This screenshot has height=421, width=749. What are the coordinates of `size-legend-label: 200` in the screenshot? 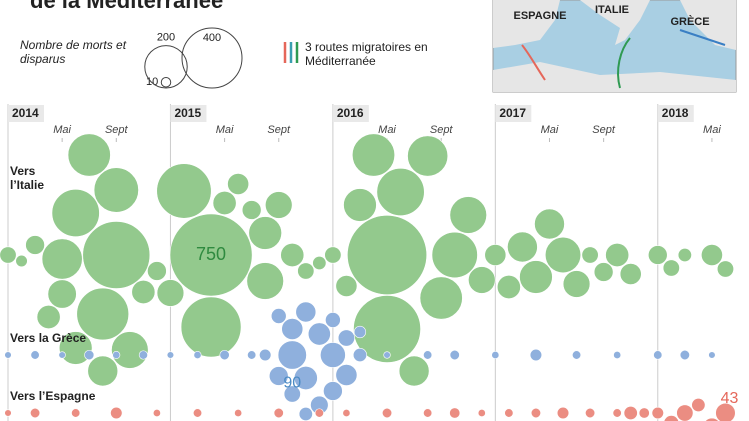 It's located at (166, 37).